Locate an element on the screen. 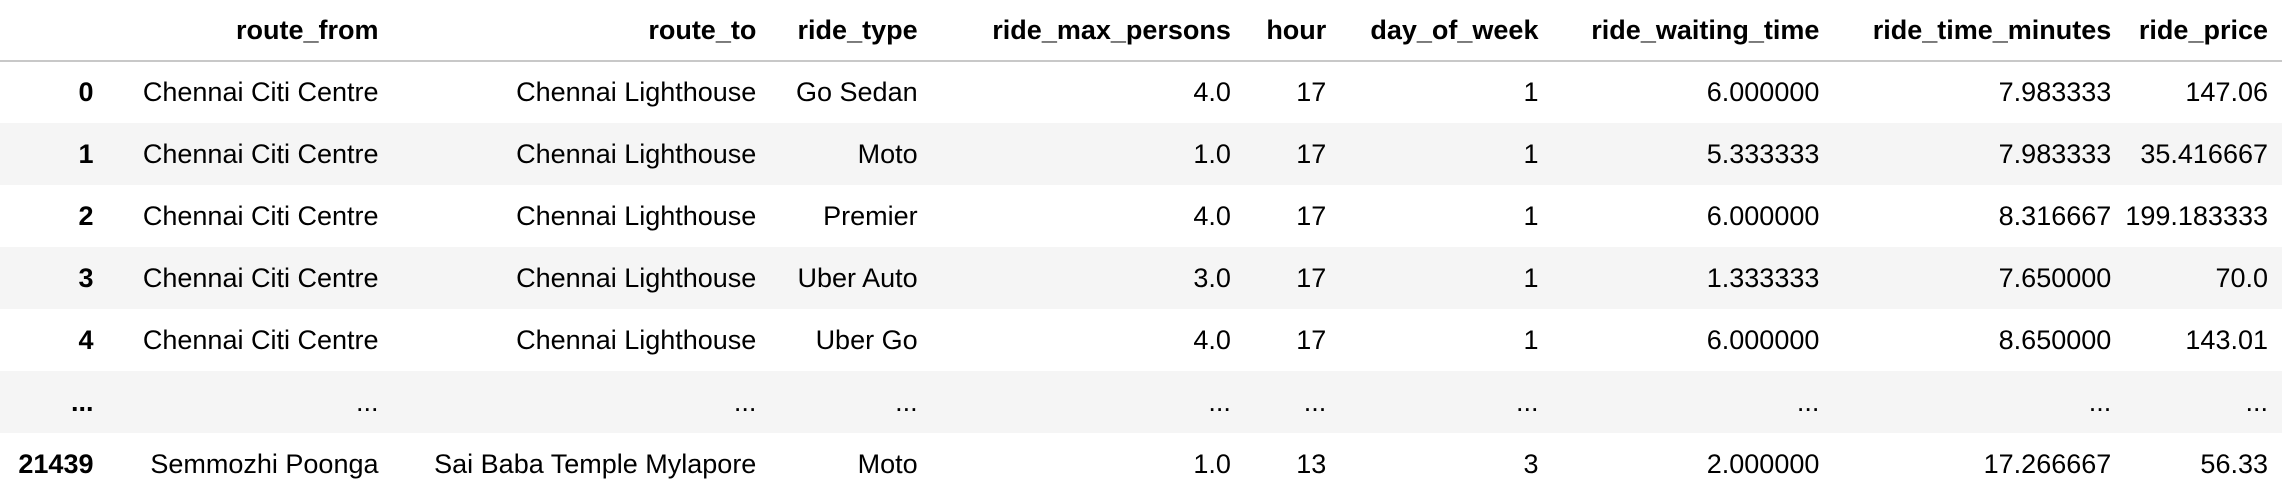 Image resolution: width=2282 pixels, height=486 pixels. cell-ride-type: Uber Go is located at coordinates (866, 339).